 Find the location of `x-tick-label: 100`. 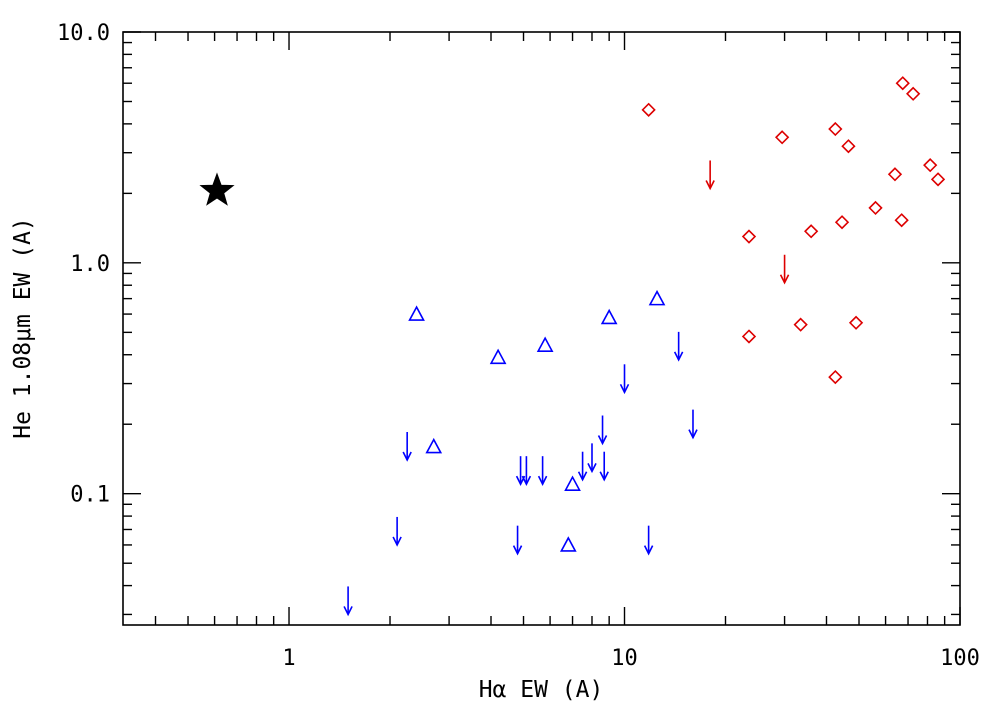

x-tick-label: 100 is located at coordinates (960, 658).